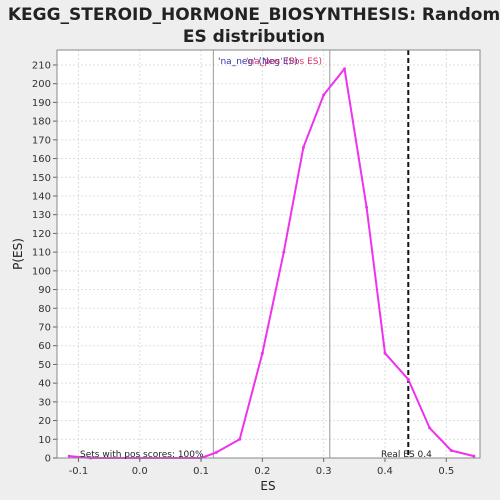 This screenshot has width=500, height=500. What do you see at coordinates (48, 459) in the screenshot?
I see `y-tick-label: 0` at bounding box center [48, 459].